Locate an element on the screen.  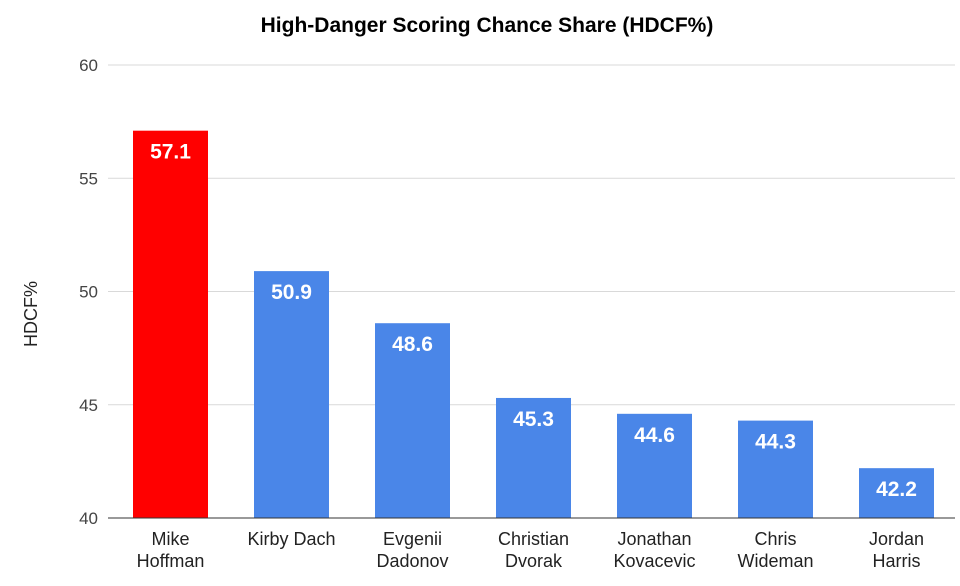
data-label: 48.6 is located at coordinates (412, 344).